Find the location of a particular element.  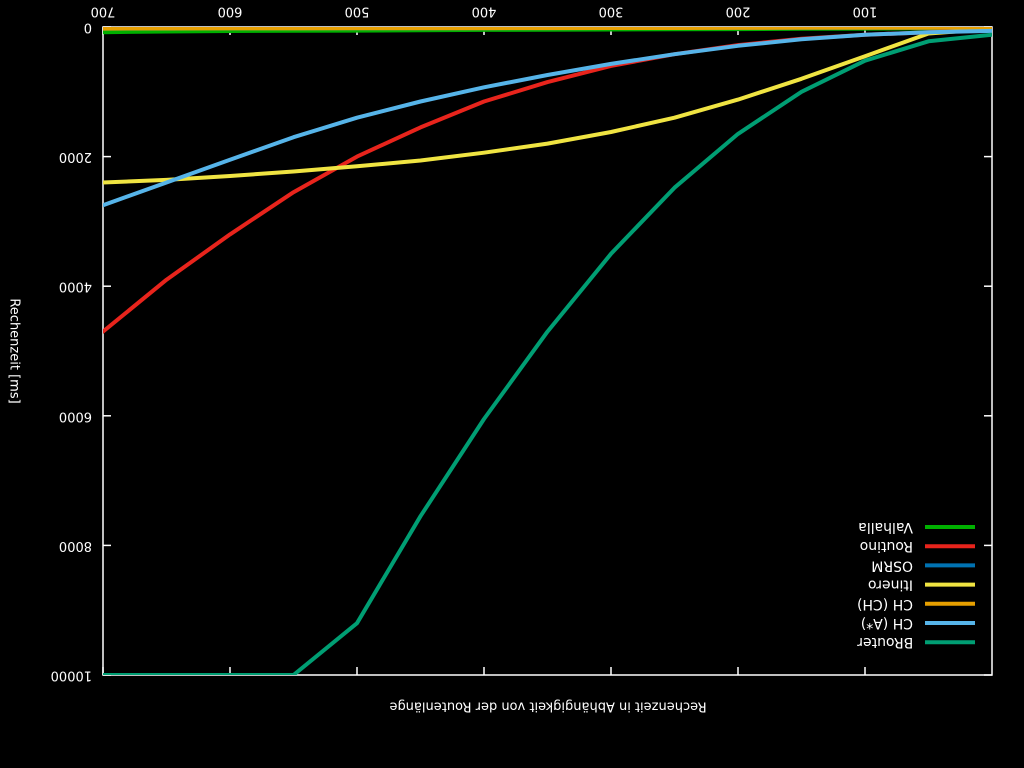

x-tick-label: 600 is located at coordinates (230, 11).